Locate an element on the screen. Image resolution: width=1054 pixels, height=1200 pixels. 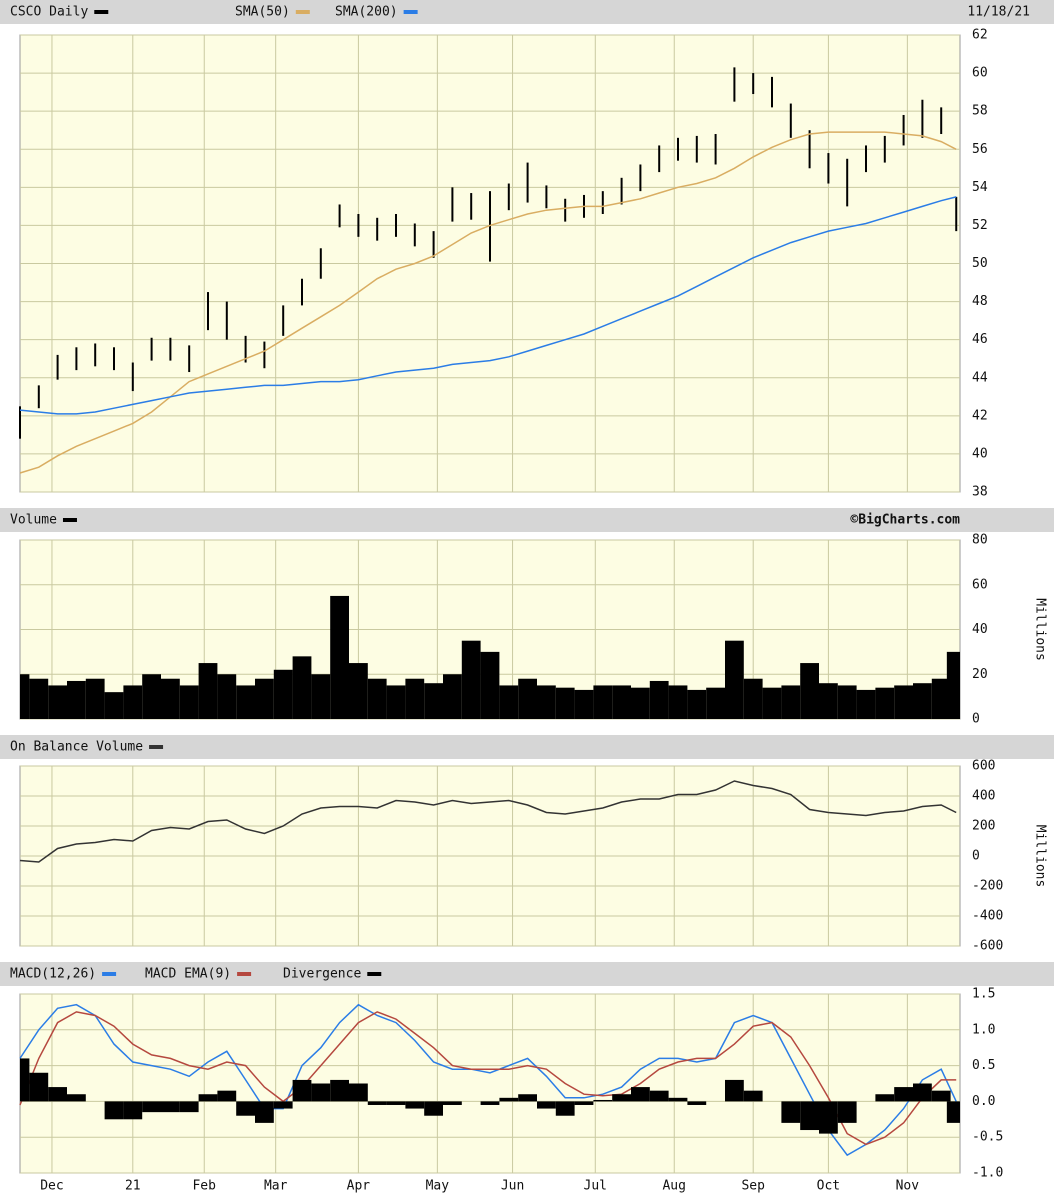
y-tick-label: 1.0 is located at coordinates (983, 1029).